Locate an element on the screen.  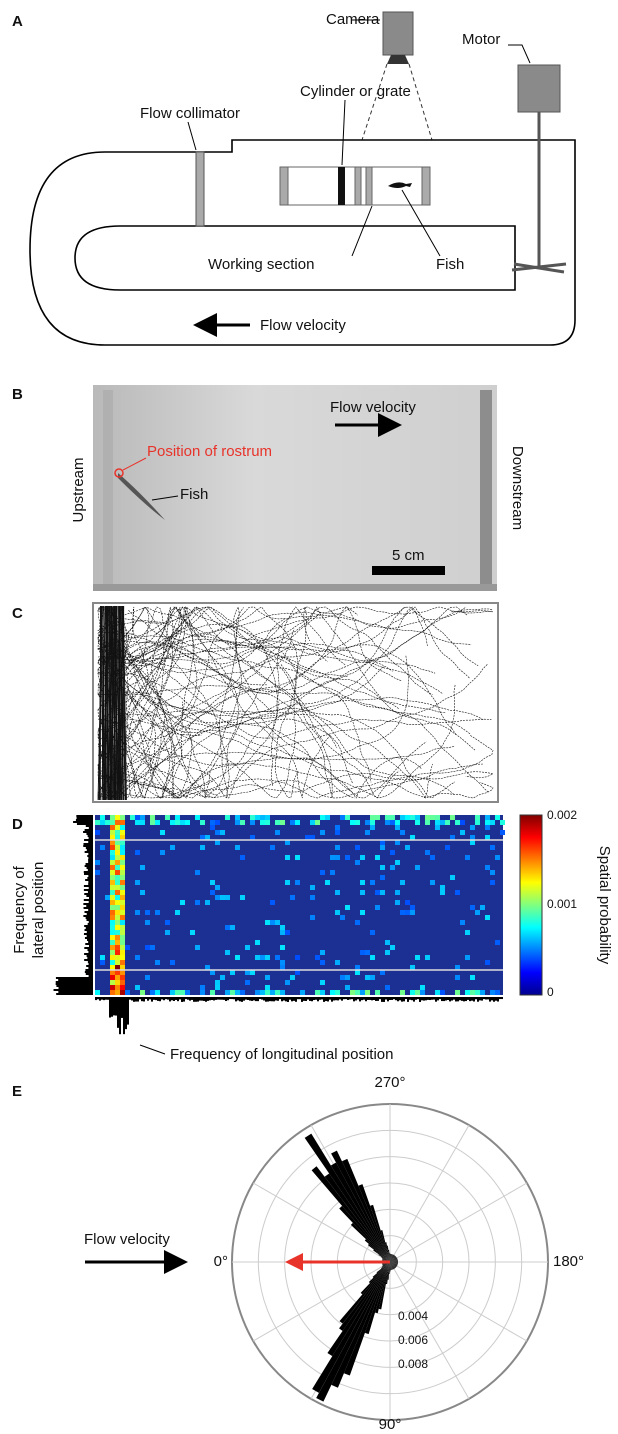
fish-label: Fish is located at coordinates (194, 494).